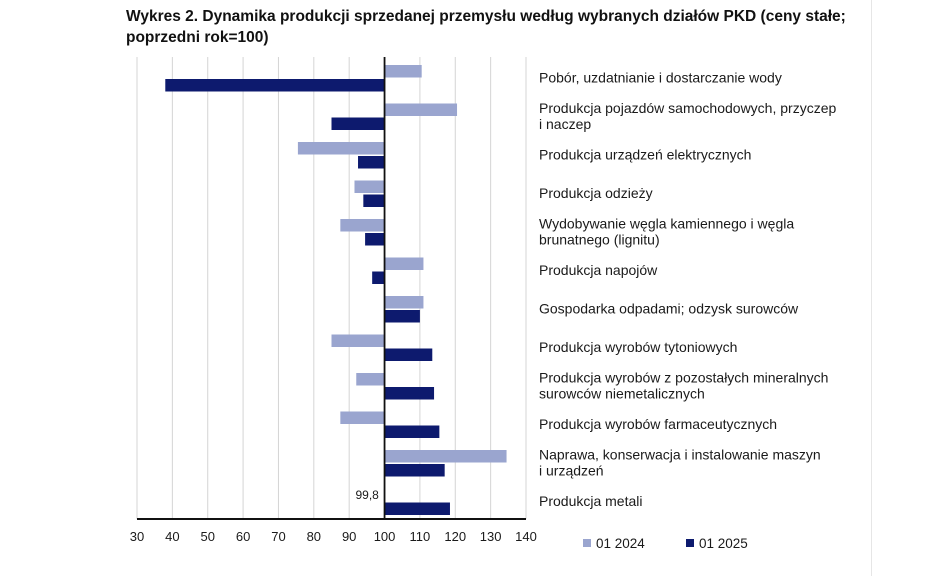 This screenshot has width=948, height=576. What do you see at coordinates (314, 536) in the screenshot?
I see `x-tick-label: 80` at bounding box center [314, 536].